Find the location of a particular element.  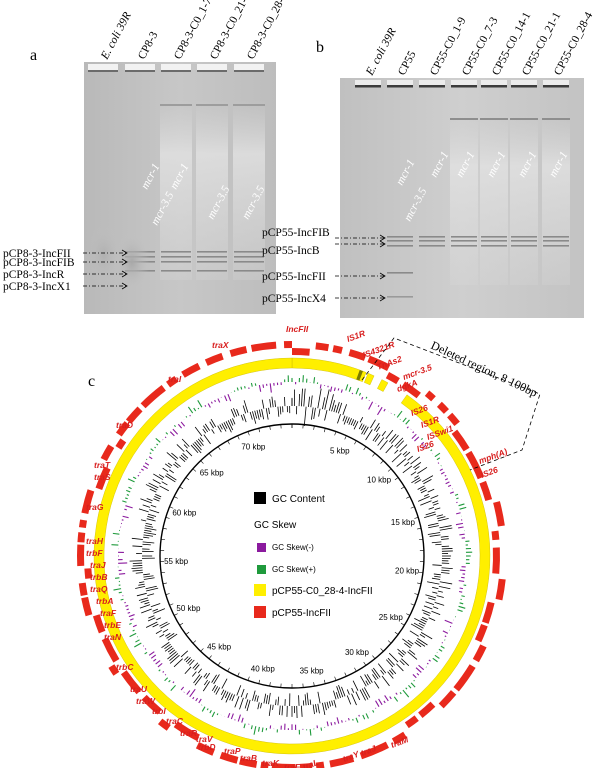

gel-well is located at coordinates (524, 83).